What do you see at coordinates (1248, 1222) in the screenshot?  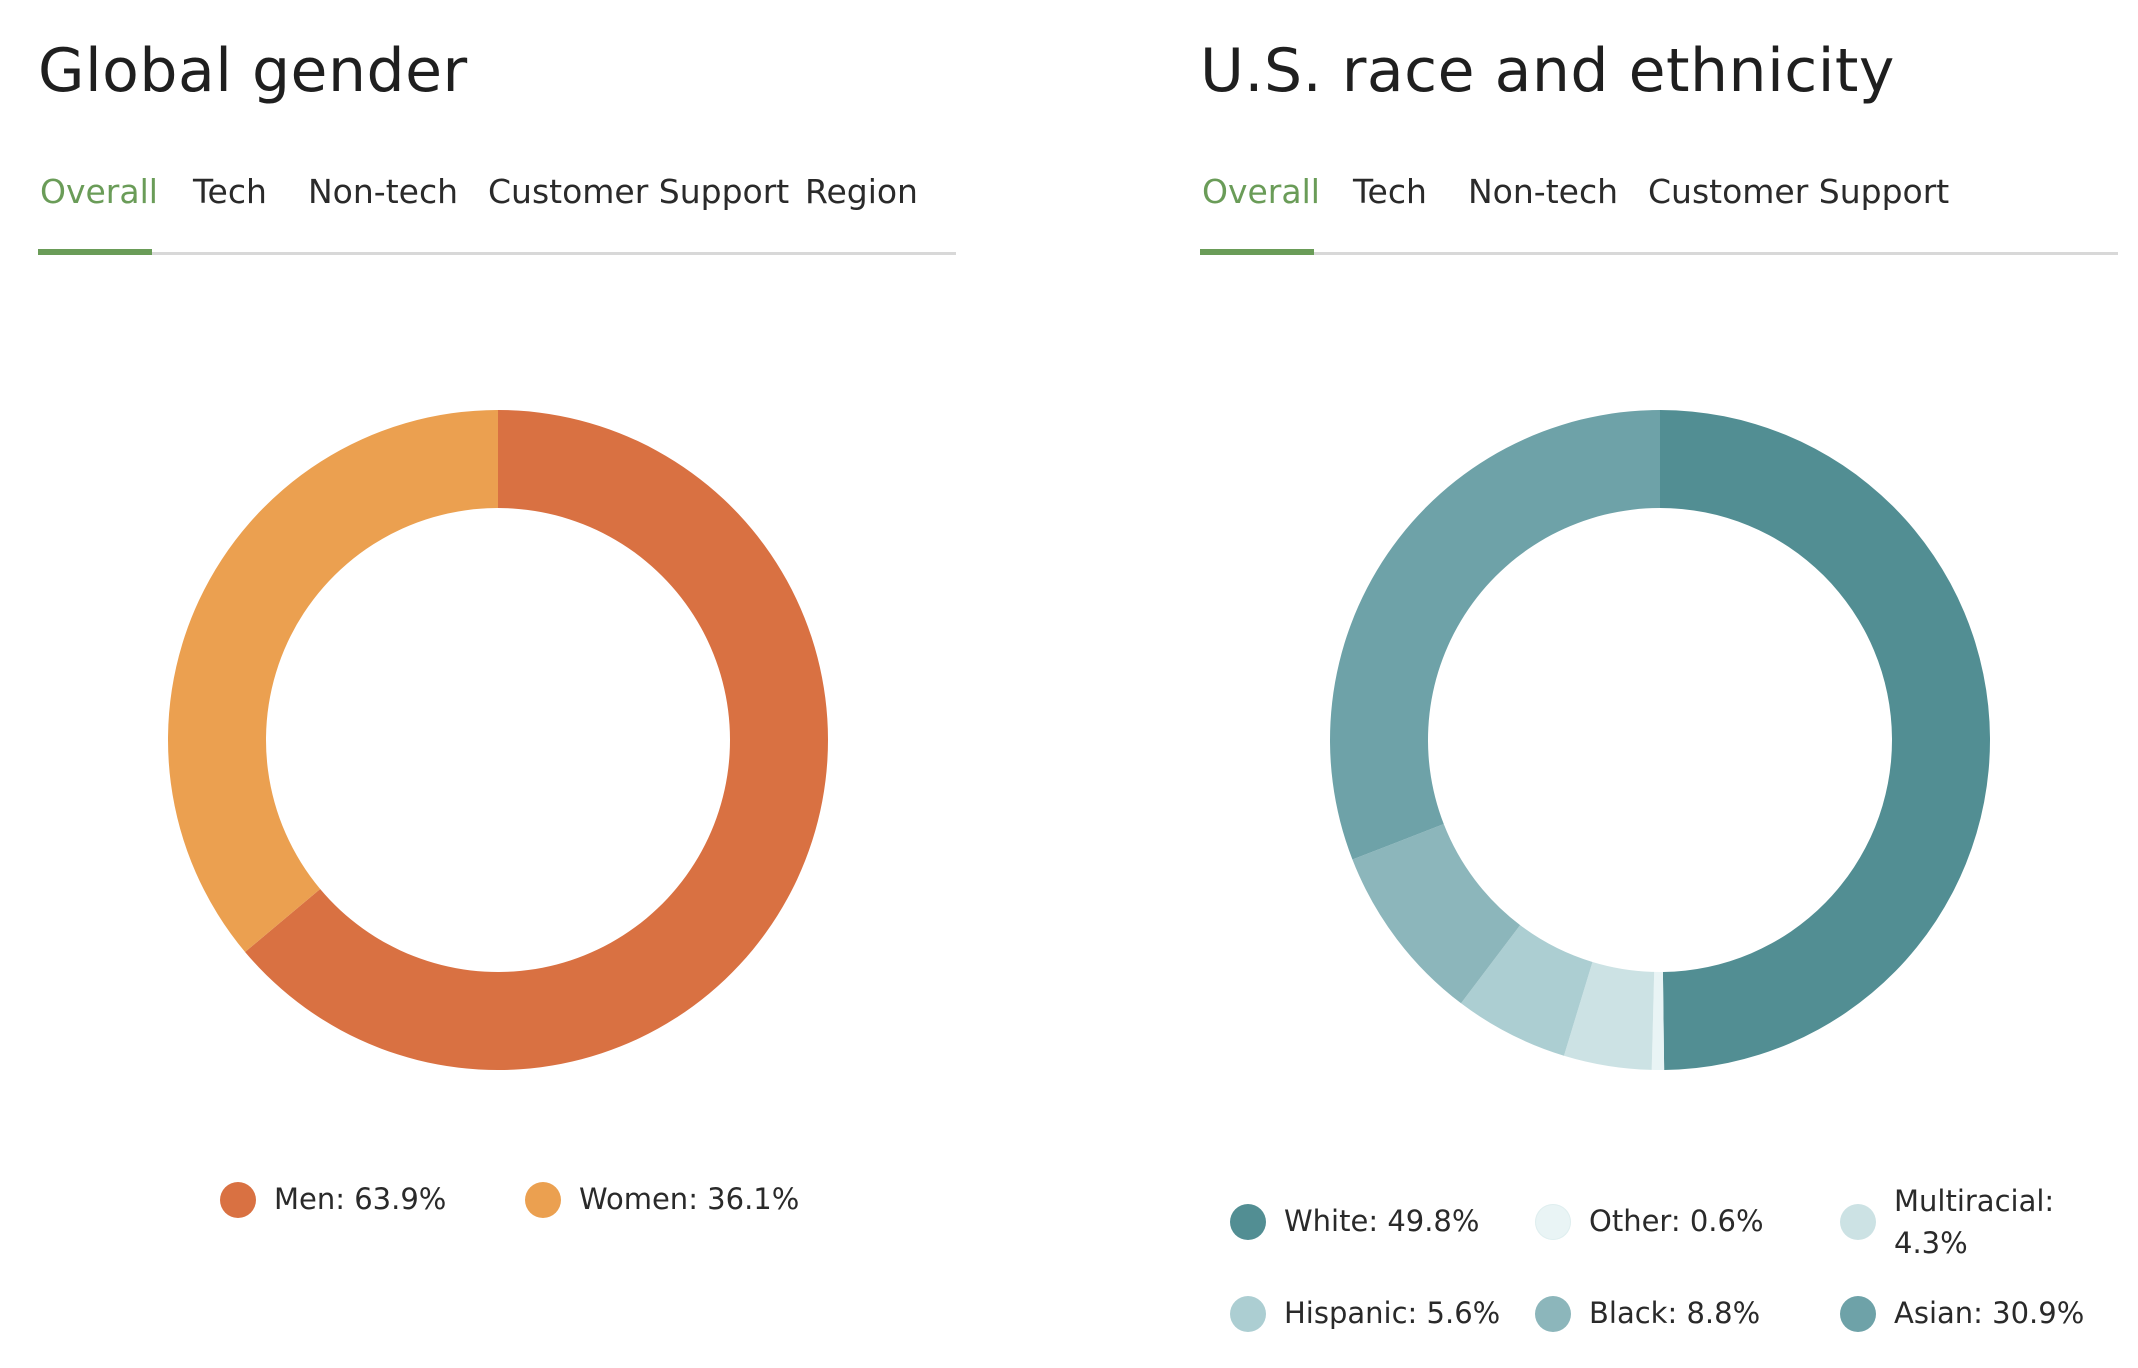 I see `legend-dot-white` at bounding box center [1248, 1222].